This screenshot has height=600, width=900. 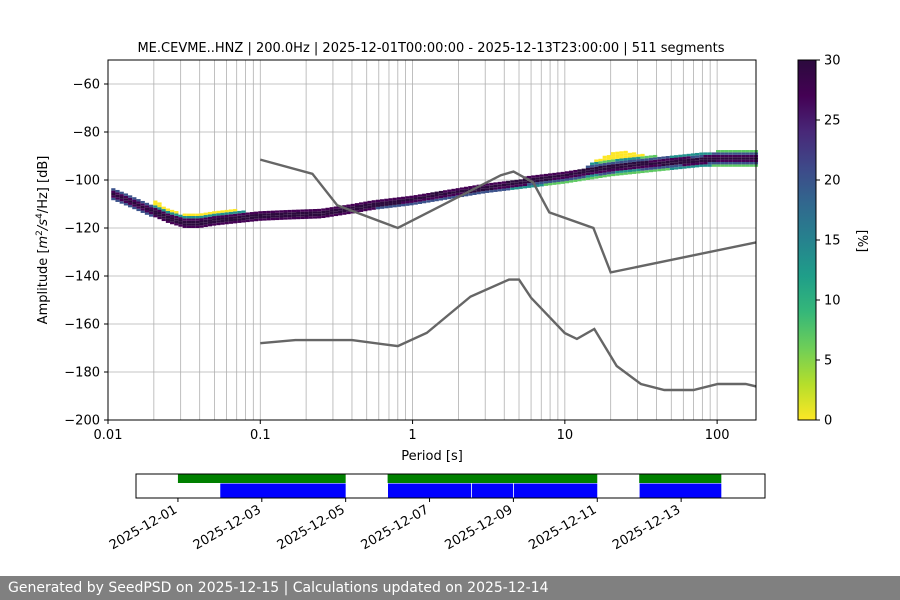 I want to click on x-tick-label: 0.01, so click(x=108, y=435).